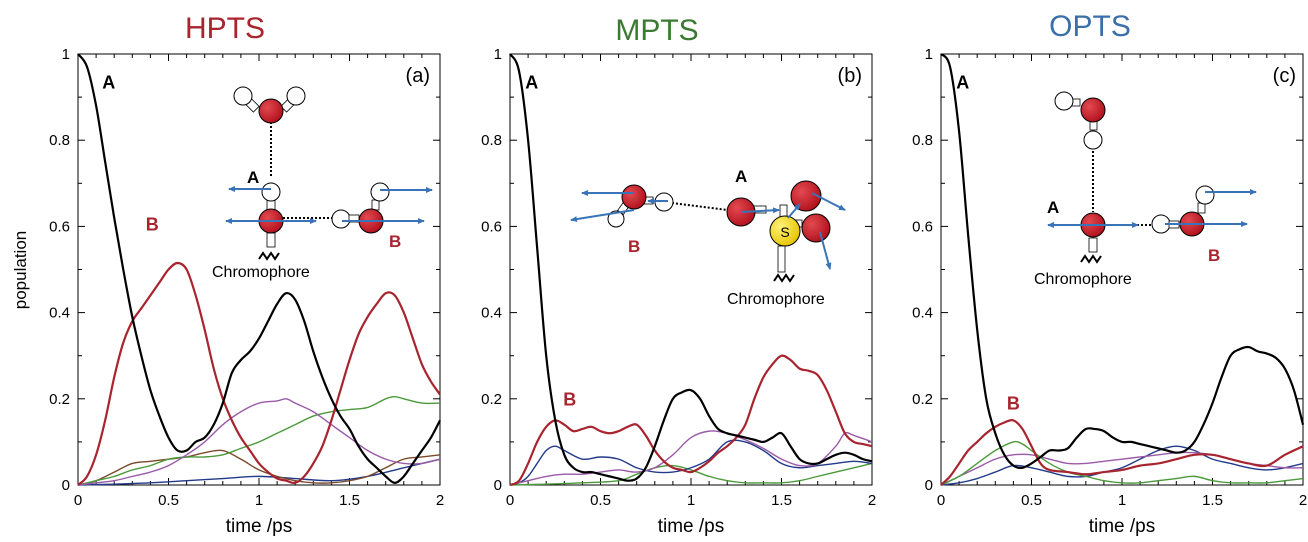 The width and height of the screenshot is (1308, 542). Describe the element at coordinates (700, 206) in the screenshot. I see `bond-line` at that location.